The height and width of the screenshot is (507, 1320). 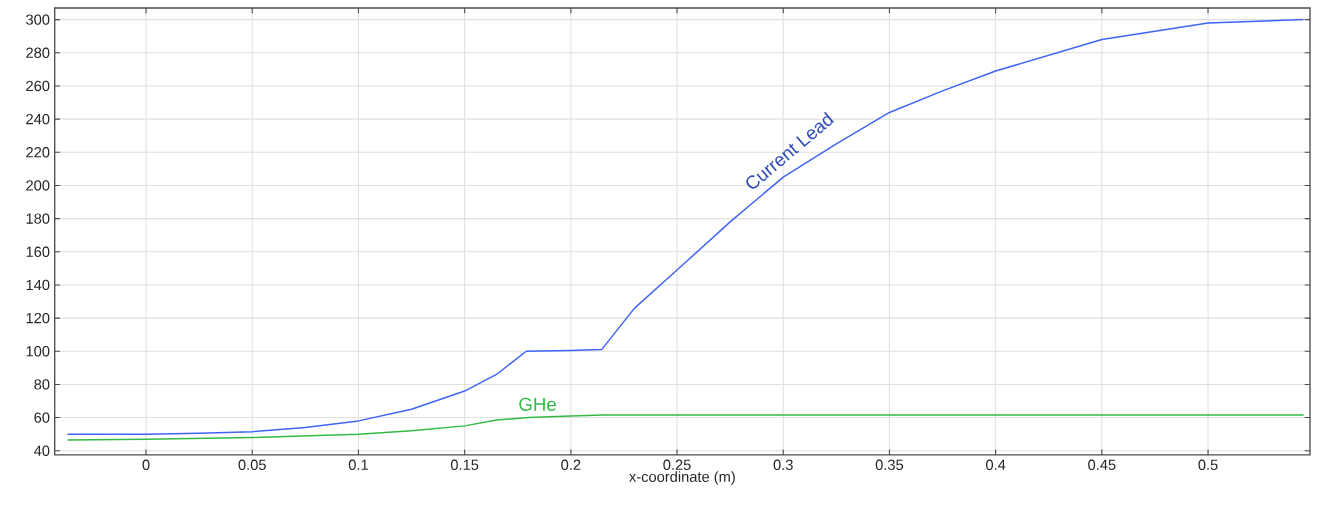 I want to click on y-tick-label: 60, so click(x=42, y=417).